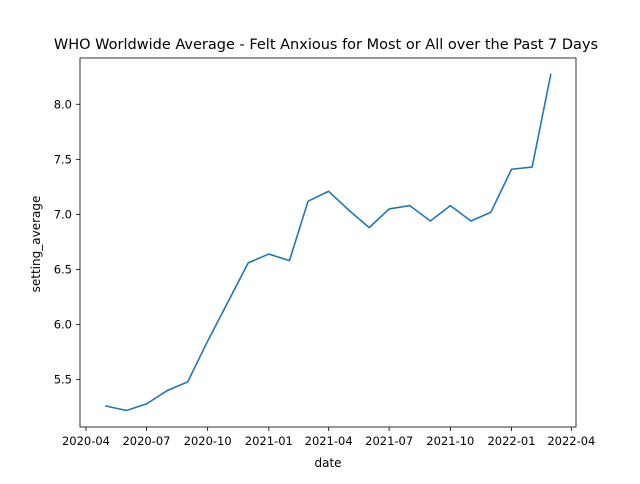 This screenshot has height=484, width=640. Describe the element at coordinates (450, 441) in the screenshot. I see `x-tick-label: 2021-10` at that location.